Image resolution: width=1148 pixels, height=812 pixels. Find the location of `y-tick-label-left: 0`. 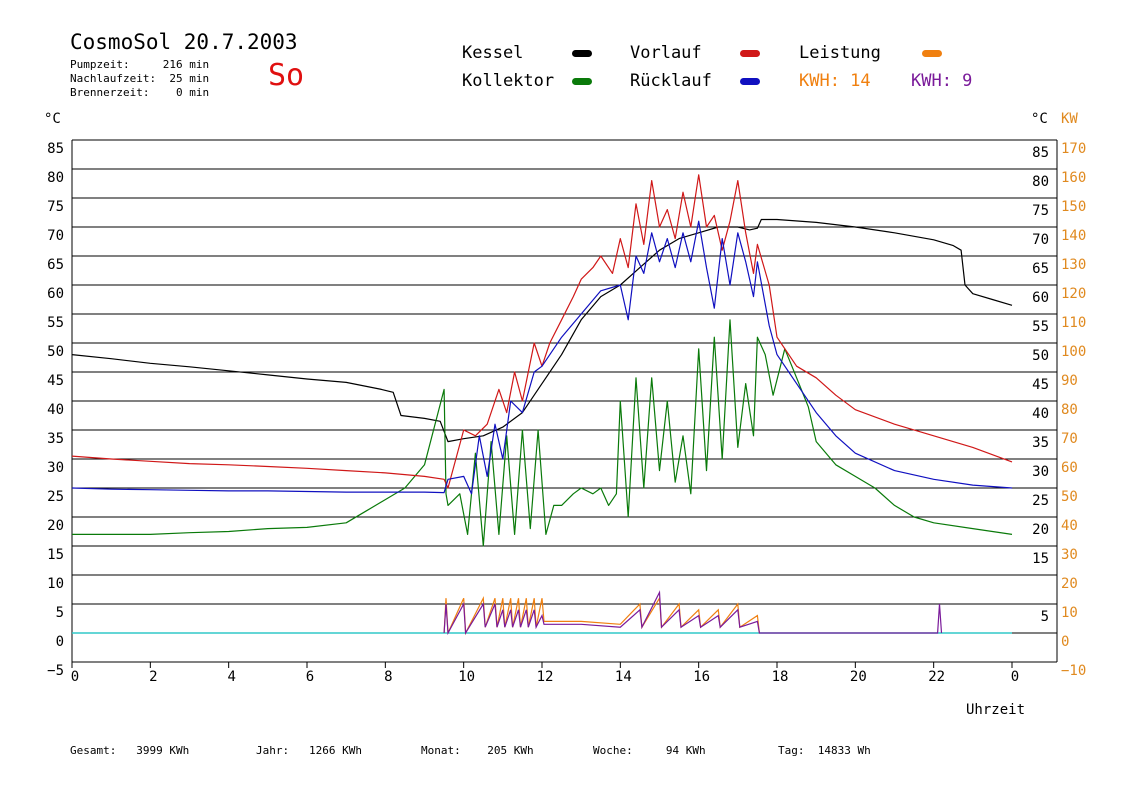

y-tick-label-left: 0 is located at coordinates (60, 642).